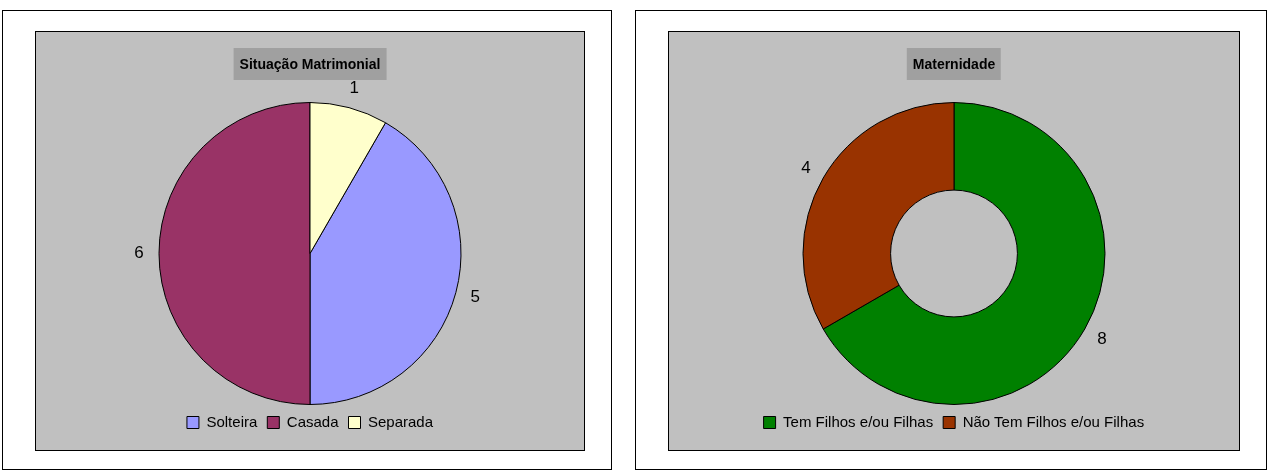 The height and width of the screenshot is (474, 1267). Describe the element at coordinates (806, 167) in the screenshot. I see `data-label: 4` at that location.